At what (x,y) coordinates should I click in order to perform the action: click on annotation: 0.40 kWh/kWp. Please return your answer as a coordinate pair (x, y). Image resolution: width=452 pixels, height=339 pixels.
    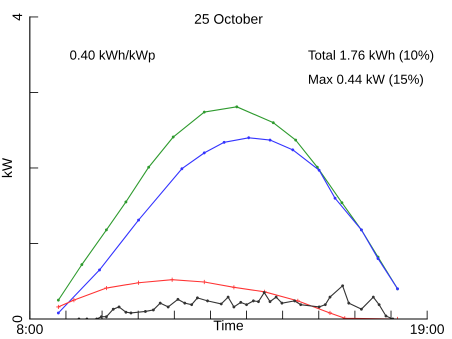
    Looking at the image, I should click on (112, 56).